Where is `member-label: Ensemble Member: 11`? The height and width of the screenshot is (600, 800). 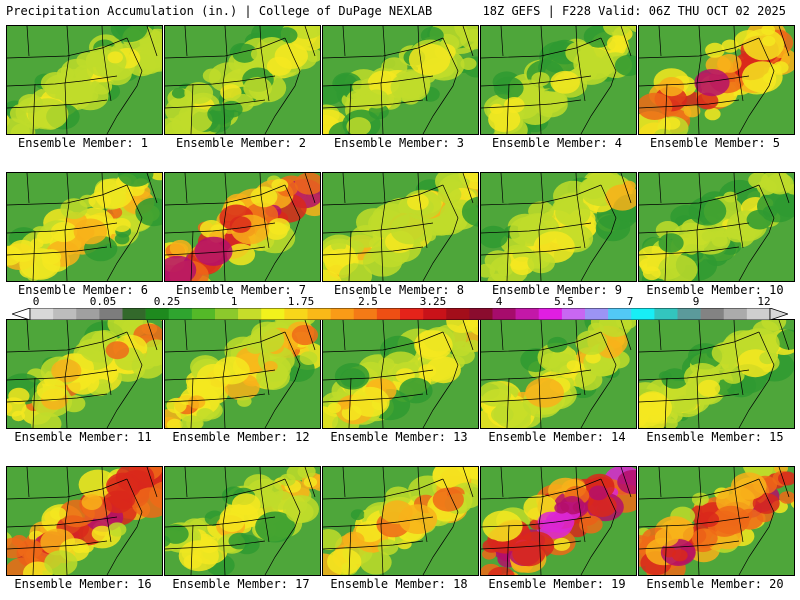
member-label: Ensemble Member: 11 is located at coordinates (83, 437).